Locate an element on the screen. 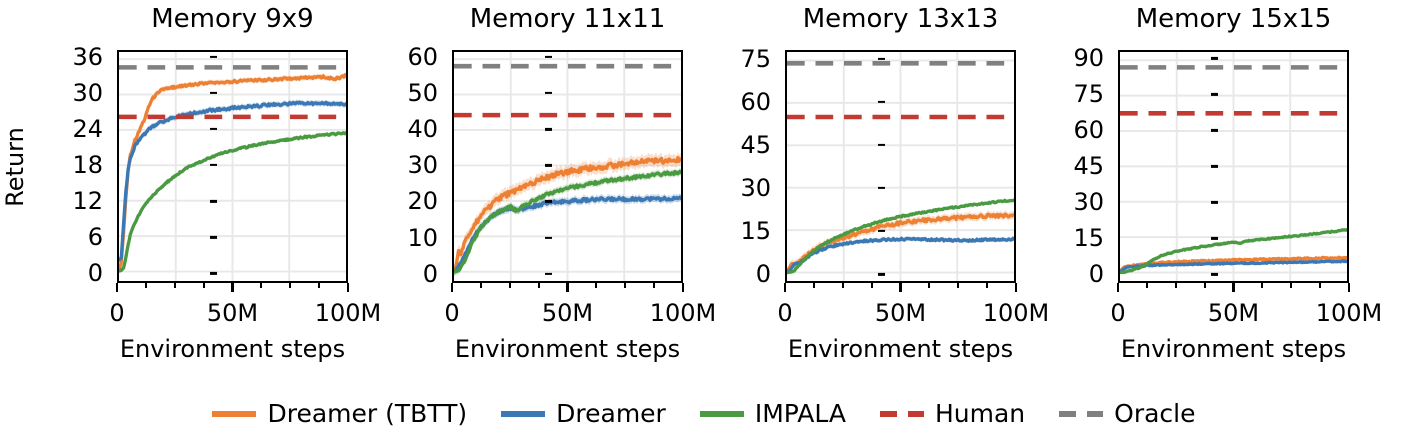  legend-label: Human is located at coordinates (980, 413).